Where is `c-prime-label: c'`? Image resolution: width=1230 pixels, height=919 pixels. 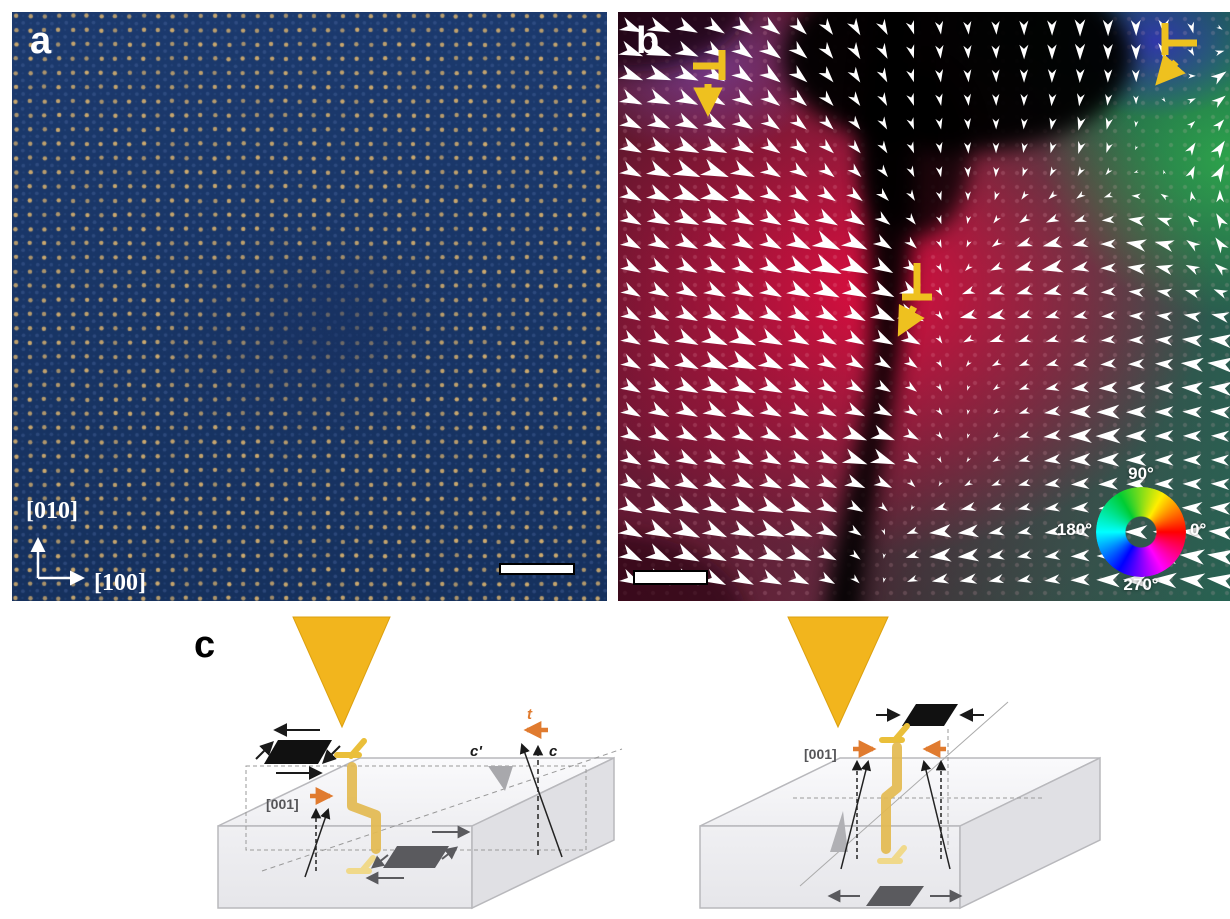
c-prime-label: c' is located at coordinates (476, 751).